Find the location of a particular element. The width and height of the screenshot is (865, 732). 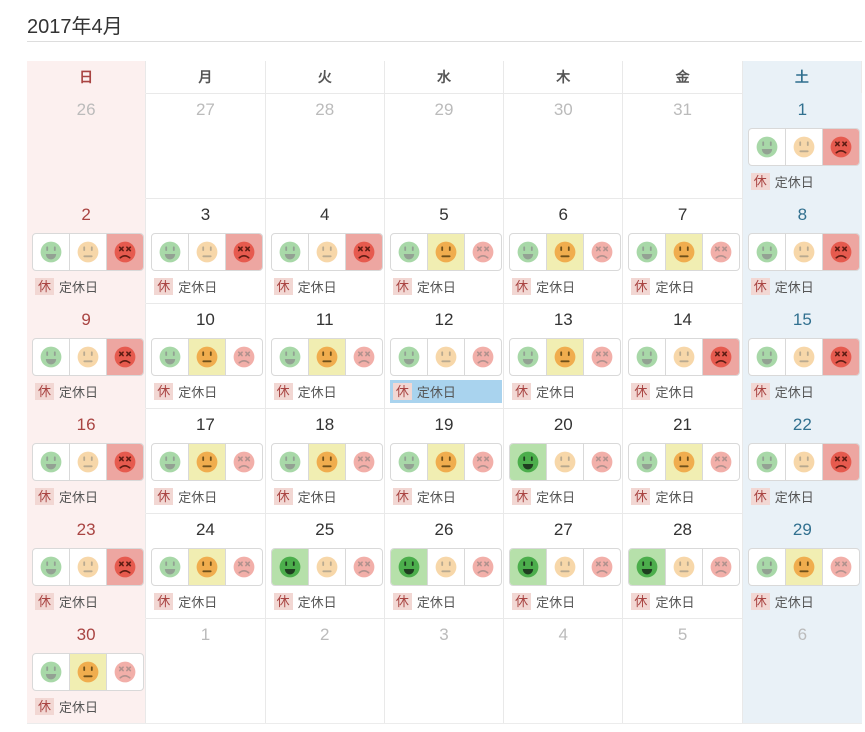

day-cell: 8 休定休日 is located at coordinates (802, 250).